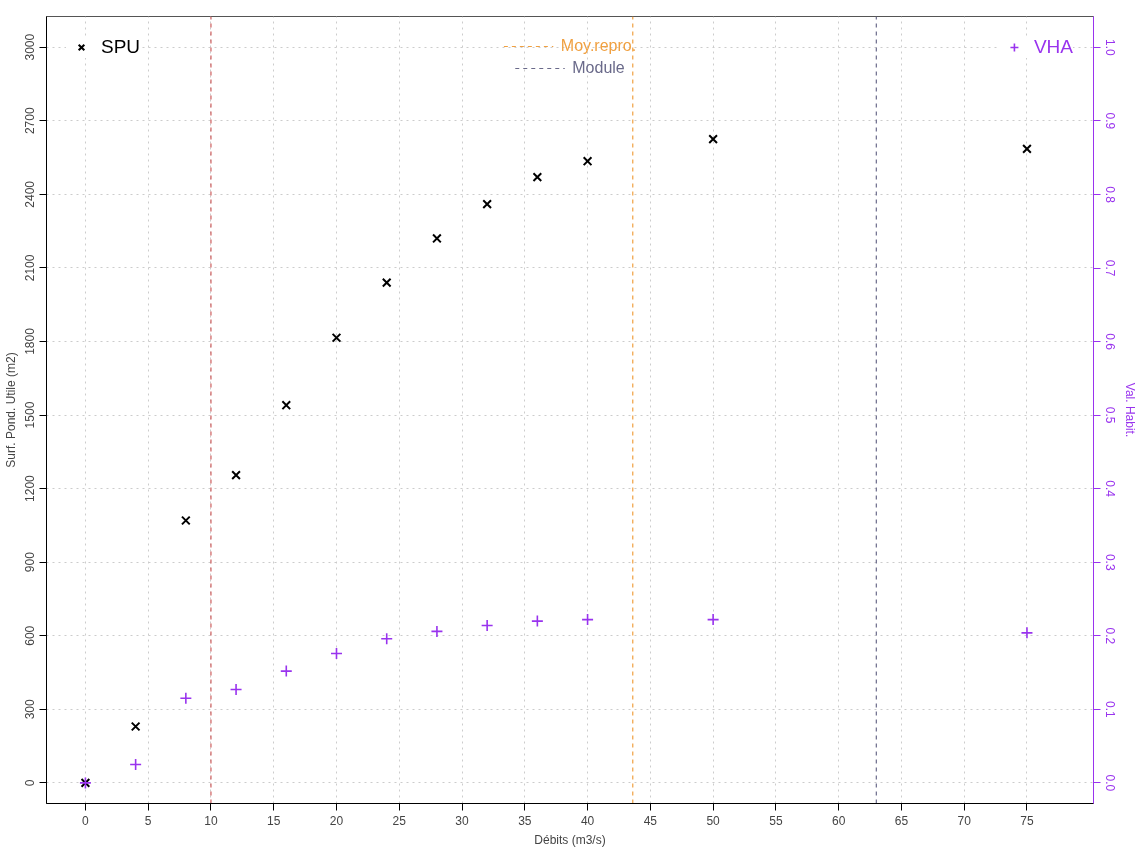  Describe the element at coordinates (399, 820) in the screenshot. I see `x-tick-label: 25` at that location.